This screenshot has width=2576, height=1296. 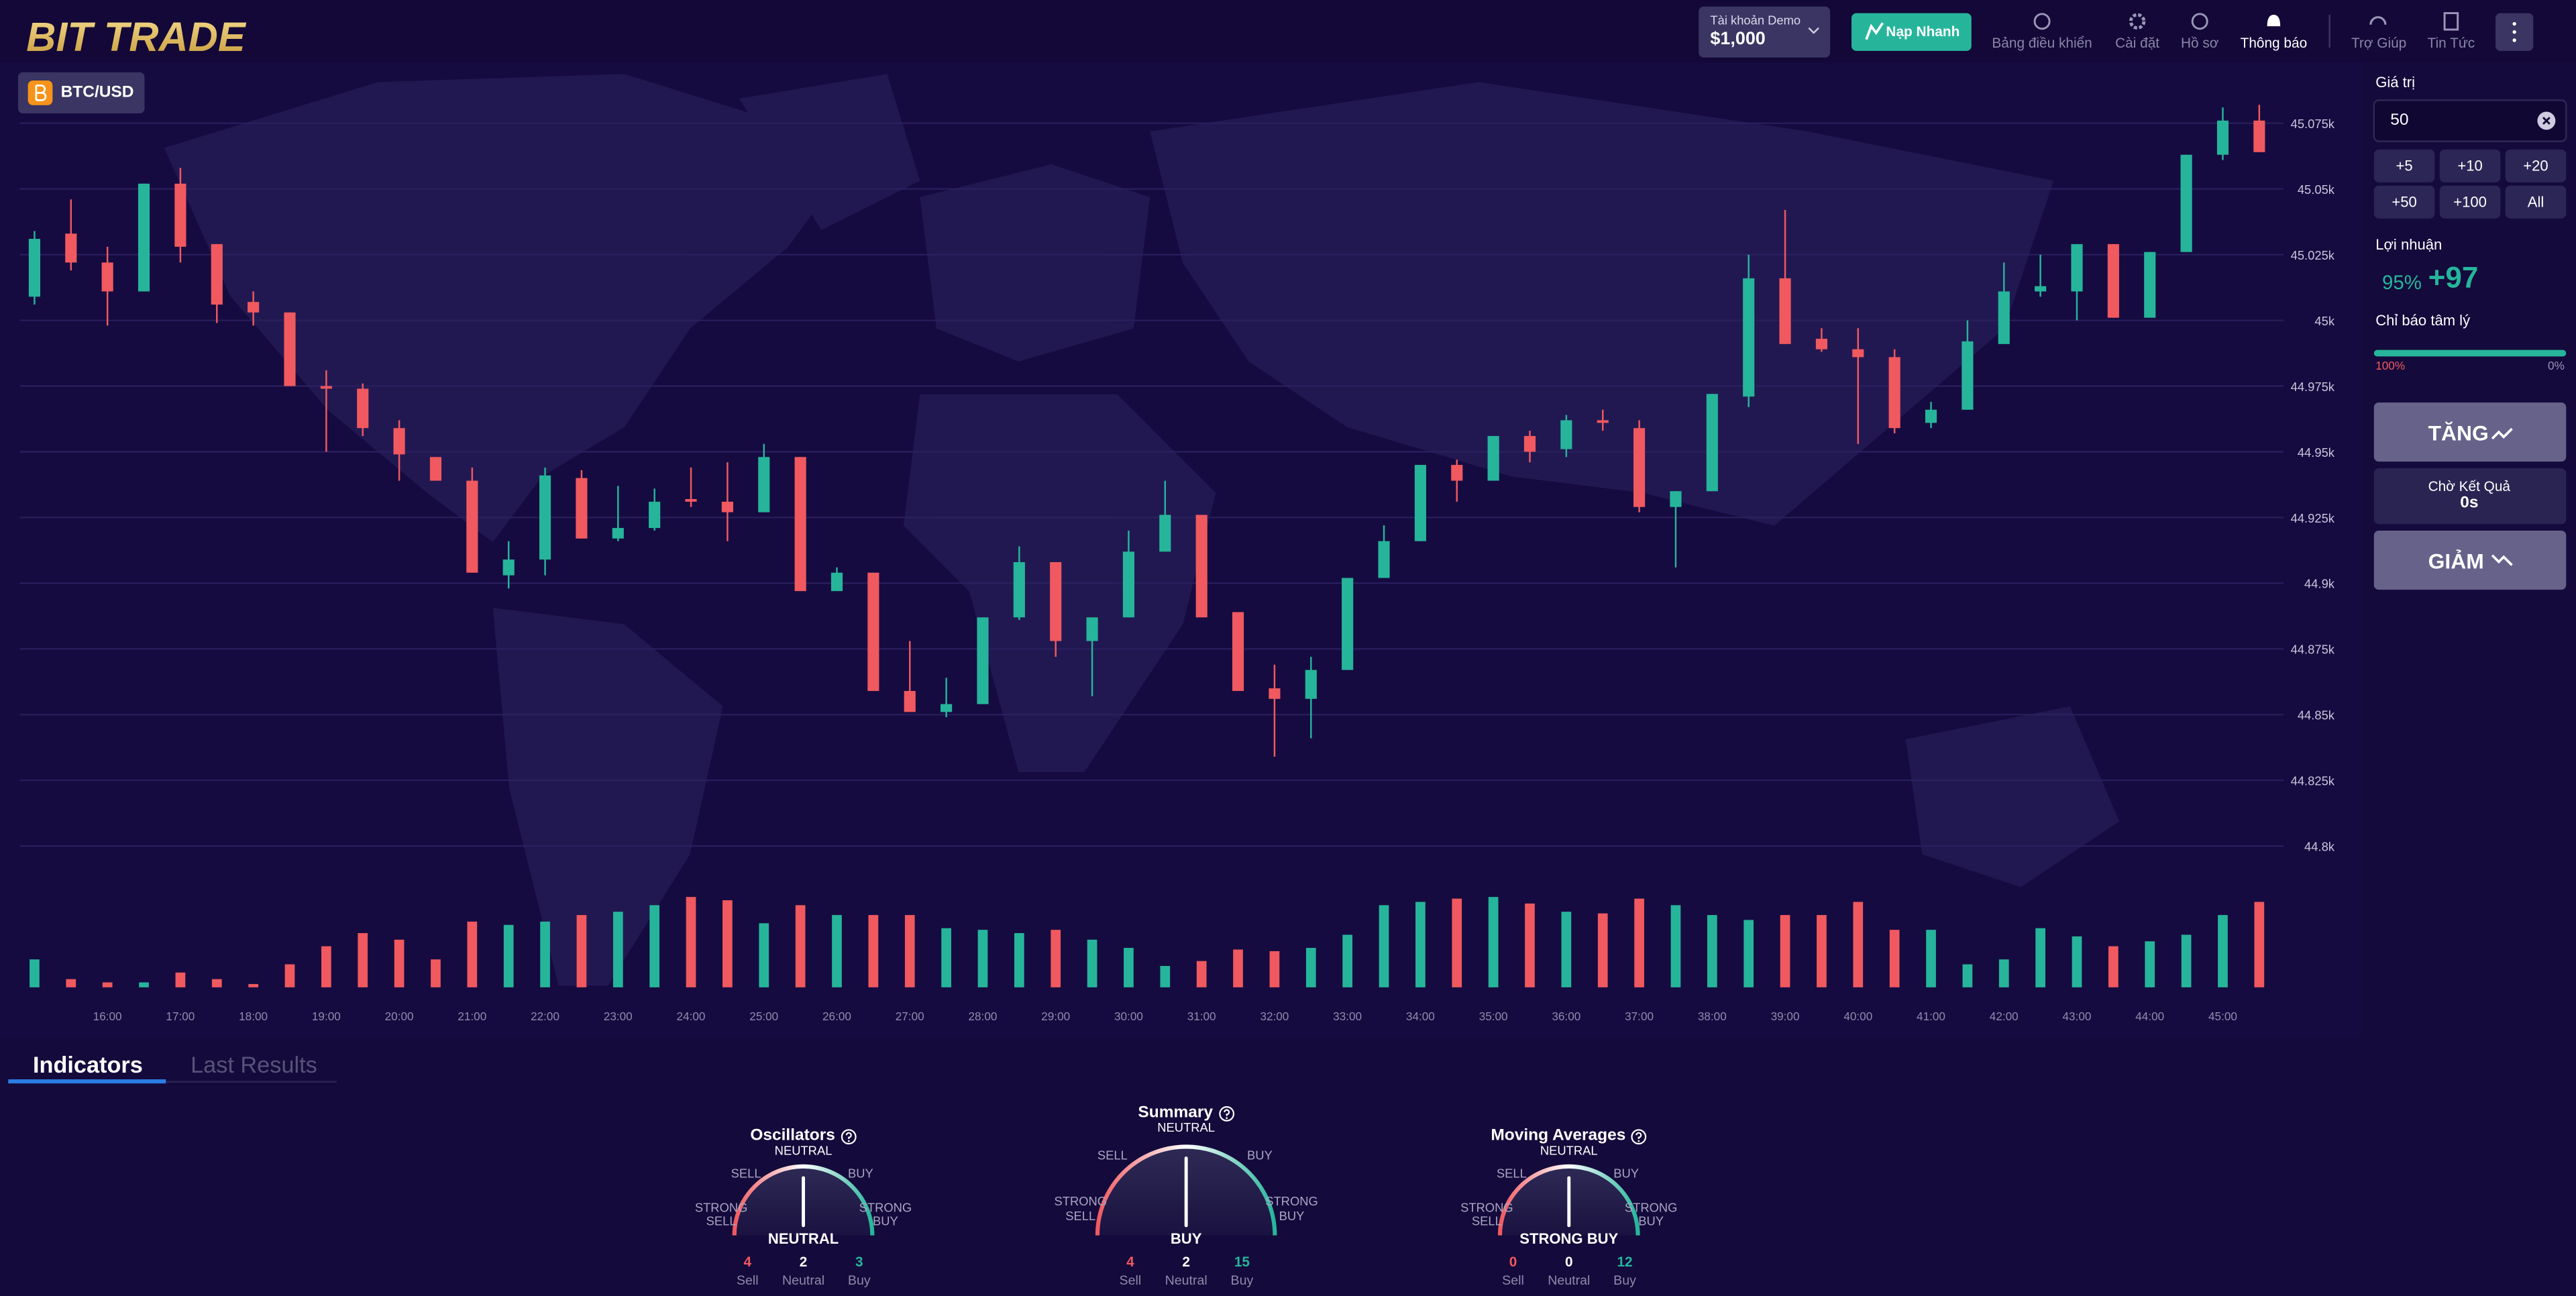 I want to click on gauge-count: 3, so click(x=859, y=1262).